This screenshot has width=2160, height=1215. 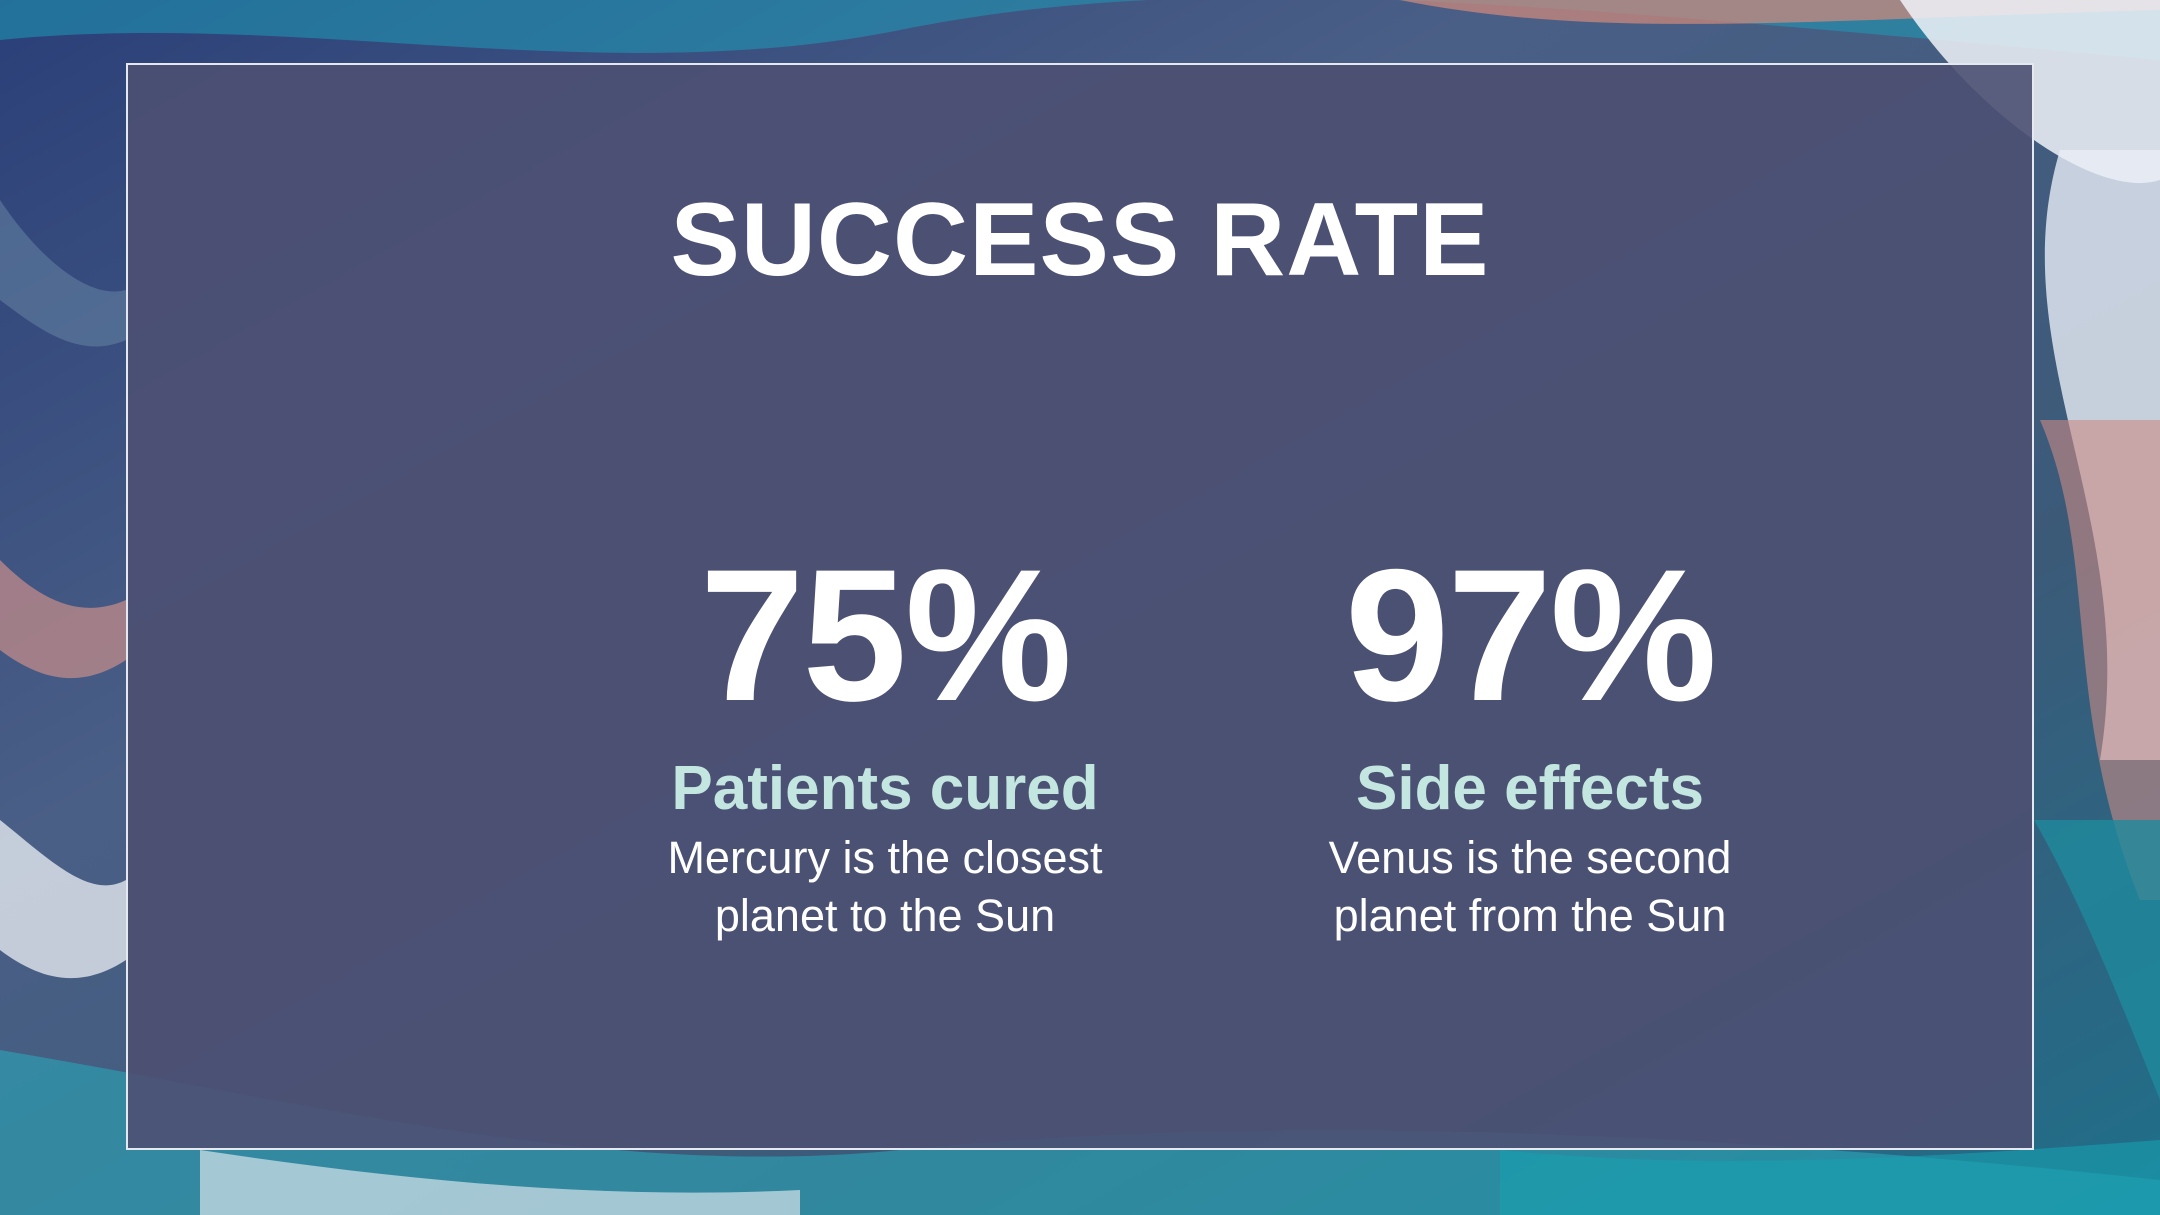 What do you see at coordinates (1530, 788) in the screenshot?
I see `stat-label: Side effects` at bounding box center [1530, 788].